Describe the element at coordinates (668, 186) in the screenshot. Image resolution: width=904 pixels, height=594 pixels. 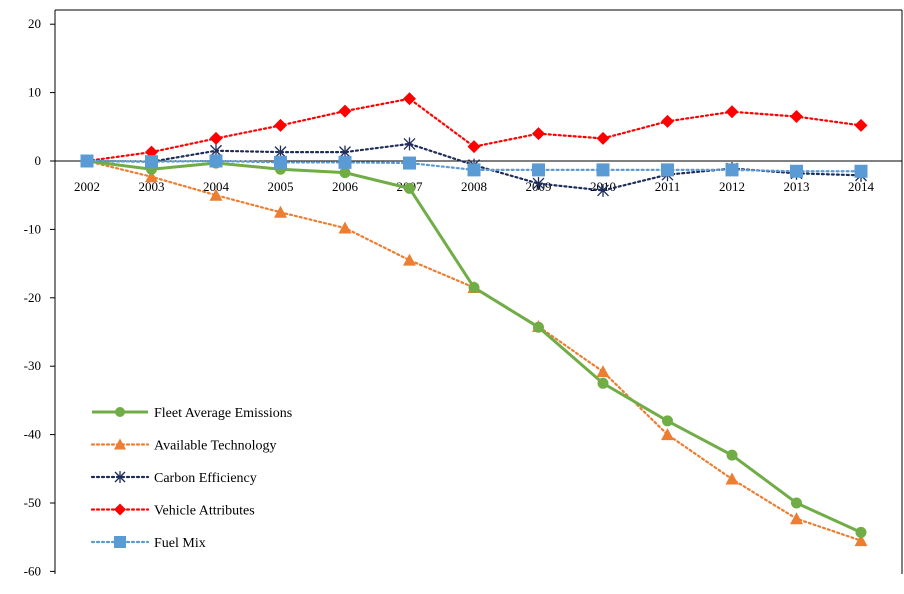
I see `x-tick-label: 2011` at that location.